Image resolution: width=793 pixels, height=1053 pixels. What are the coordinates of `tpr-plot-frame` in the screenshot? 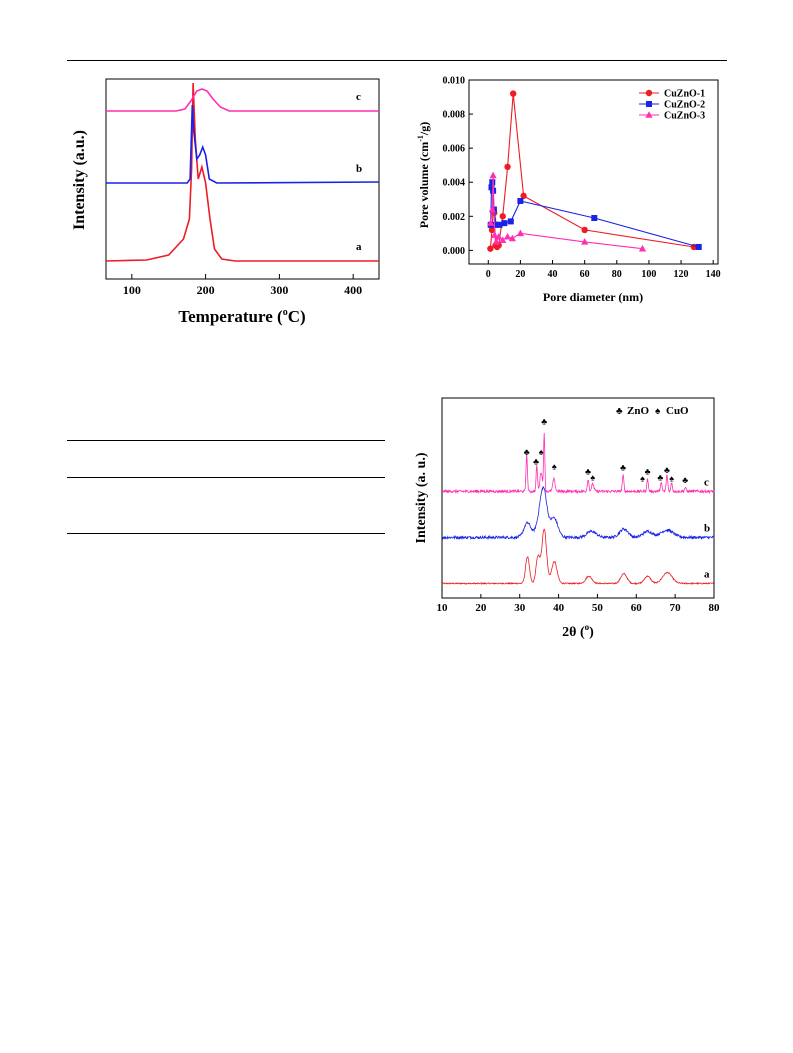 It's located at (242, 179).